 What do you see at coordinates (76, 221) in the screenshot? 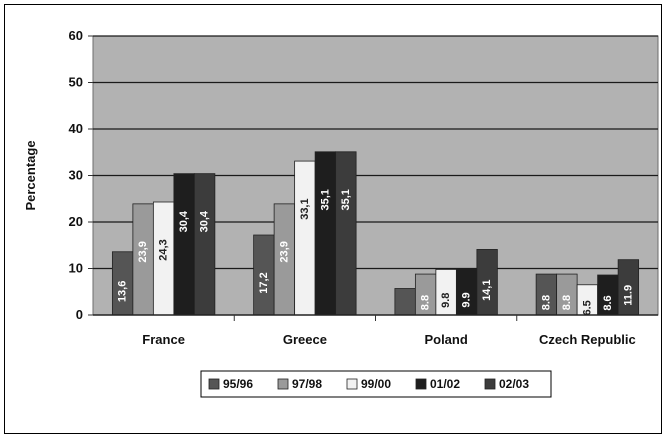
I see `y-tick-label: 20` at bounding box center [76, 221].